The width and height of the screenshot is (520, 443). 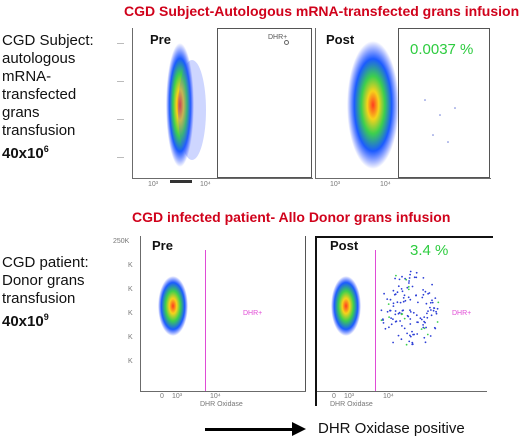 I want to click on dose-label: 40x109, so click(x=25, y=321).